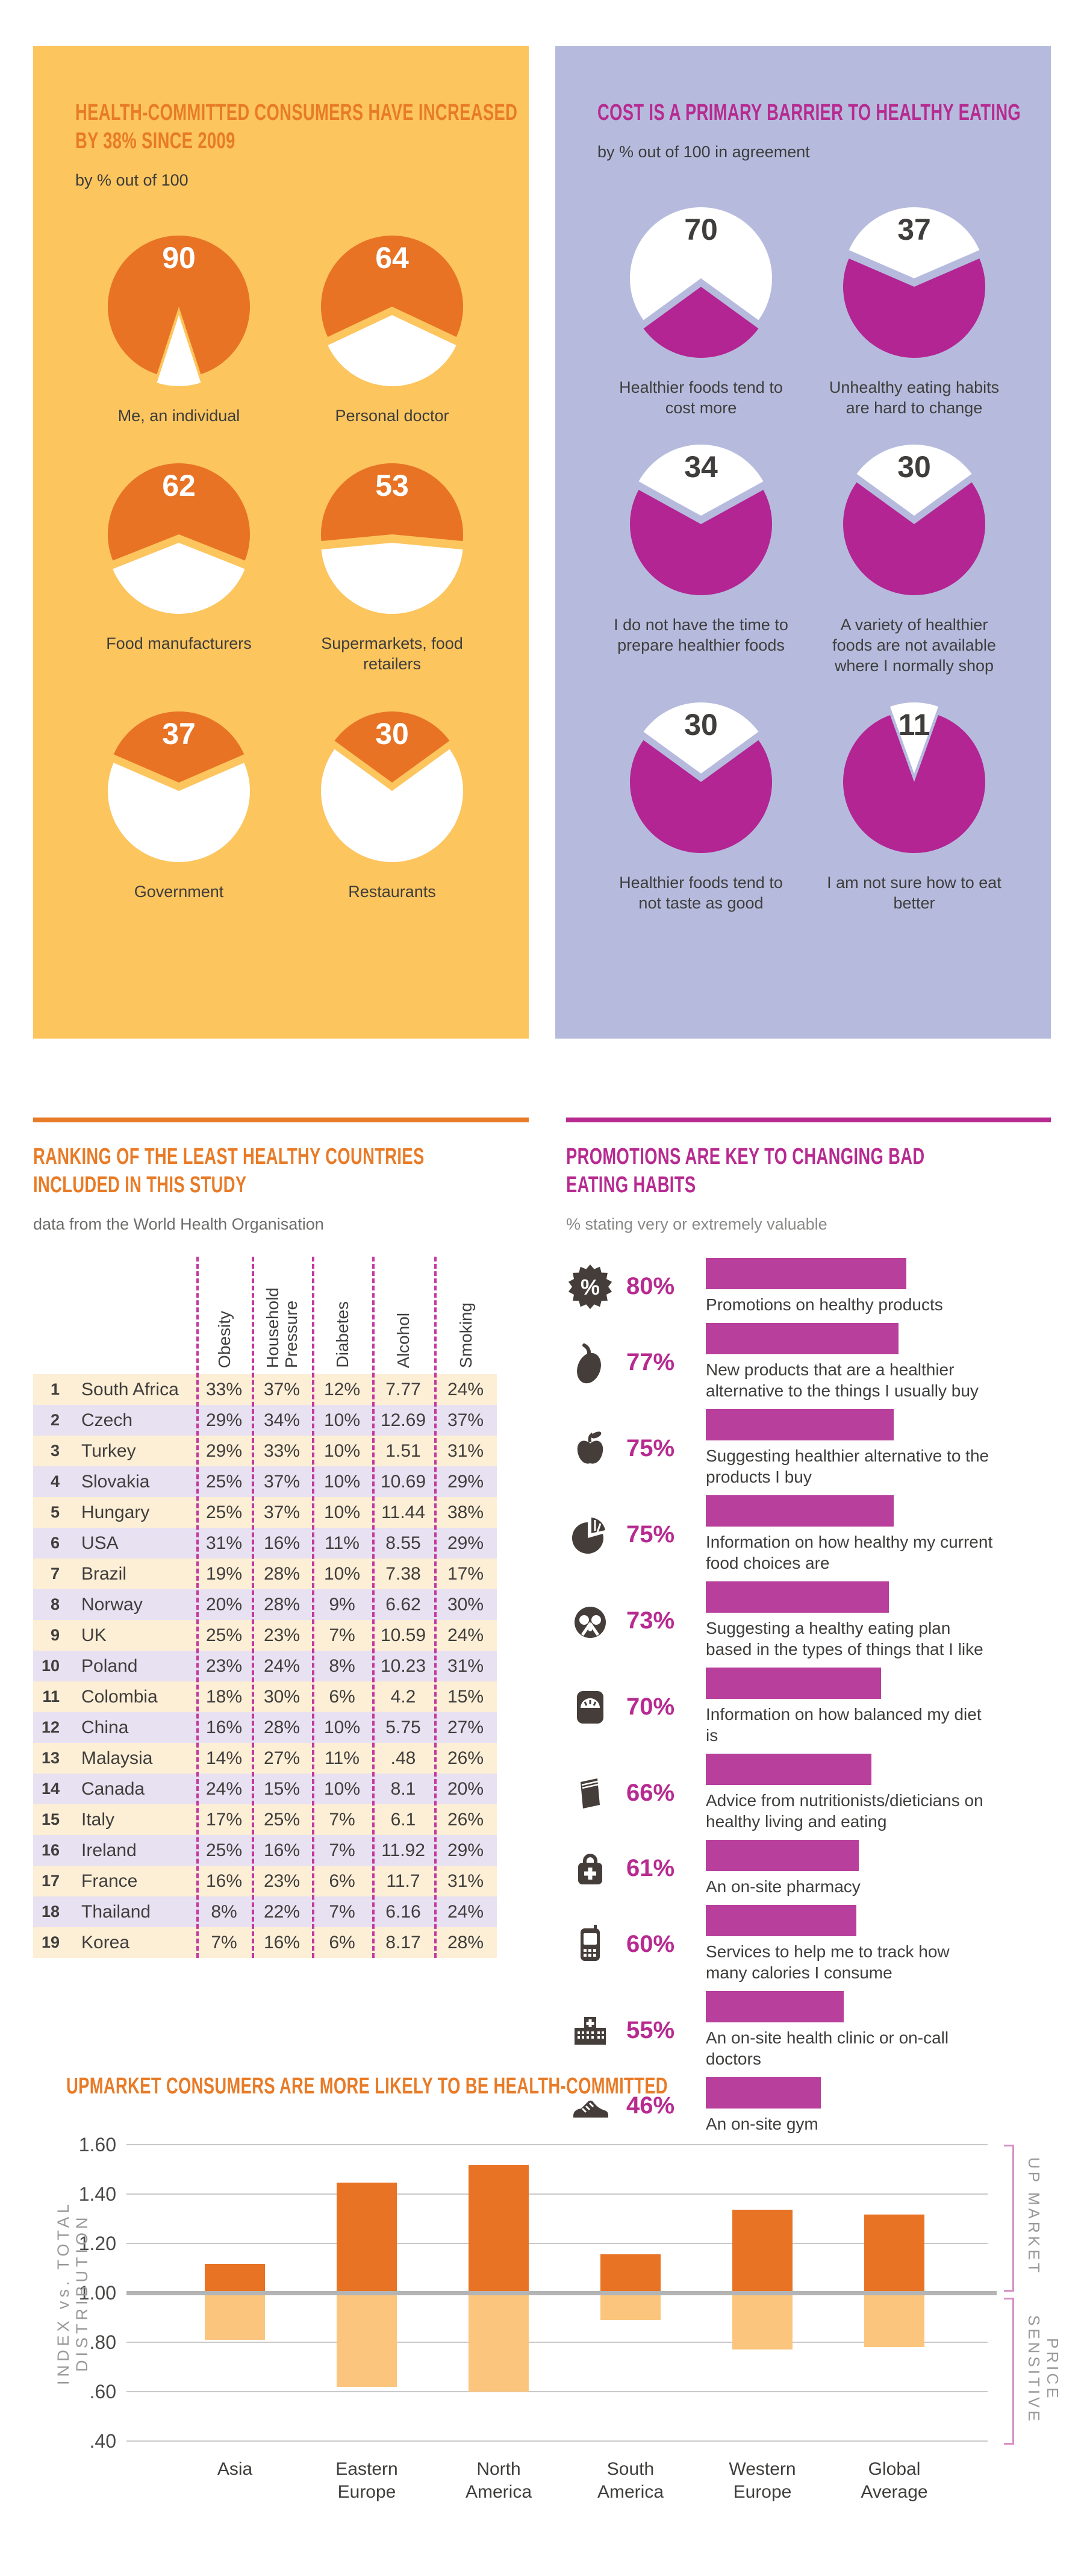 The width and height of the screenshot is (1084, 2576). I want to click on value-cell: 15%, so click(282, 1789).